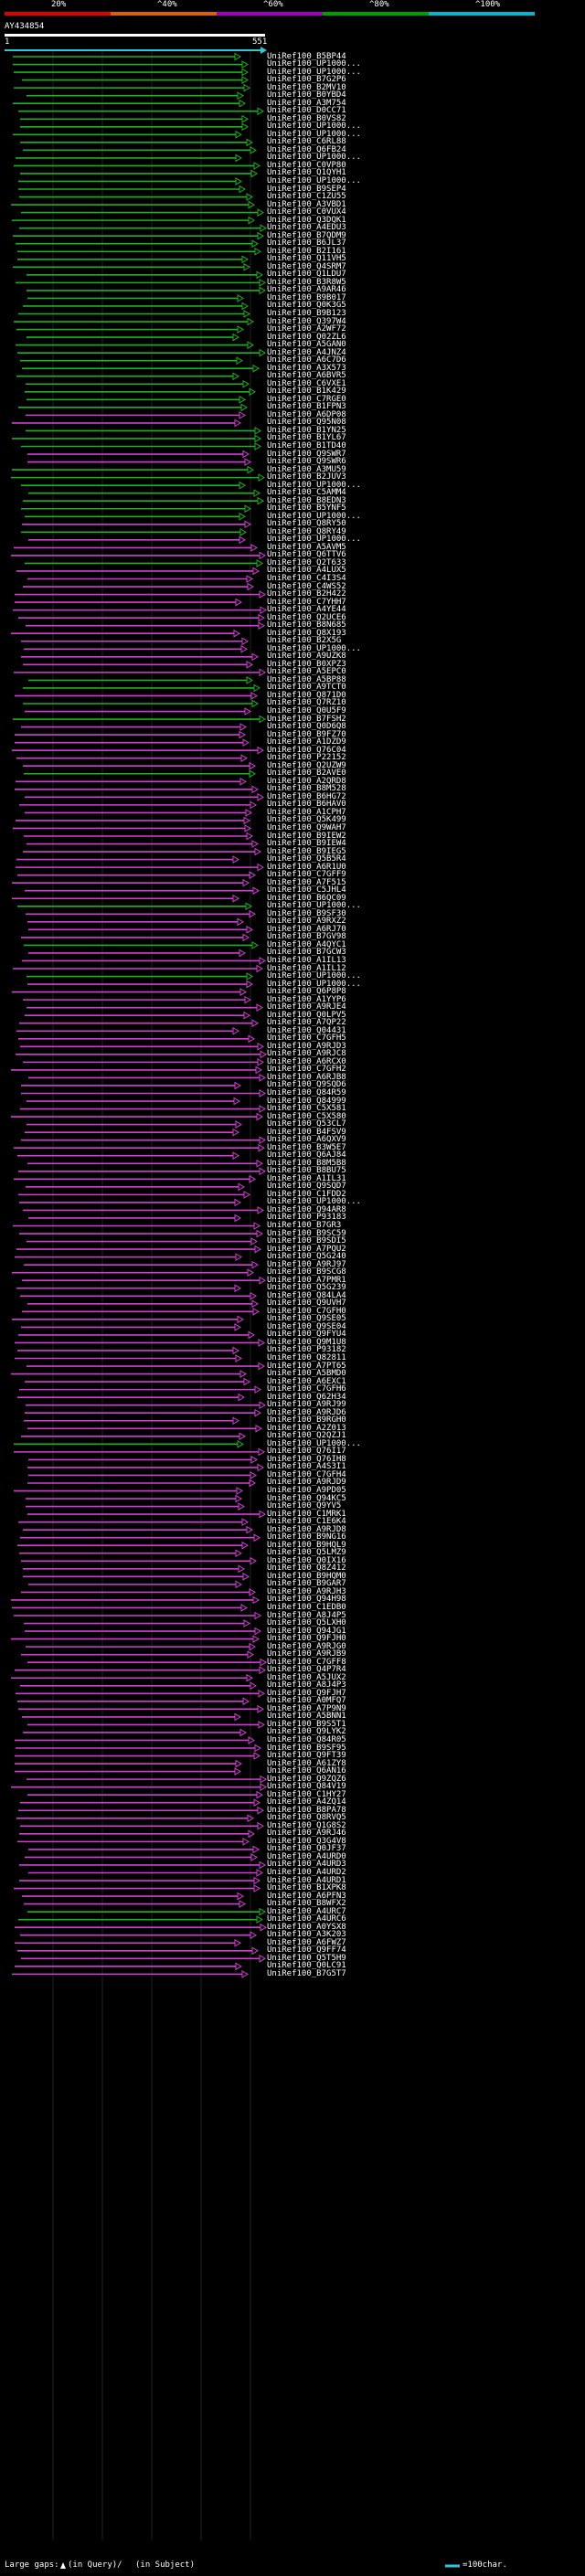  I want to click on hit-label: UniRef100_A6BVR5, so click(307, 376).